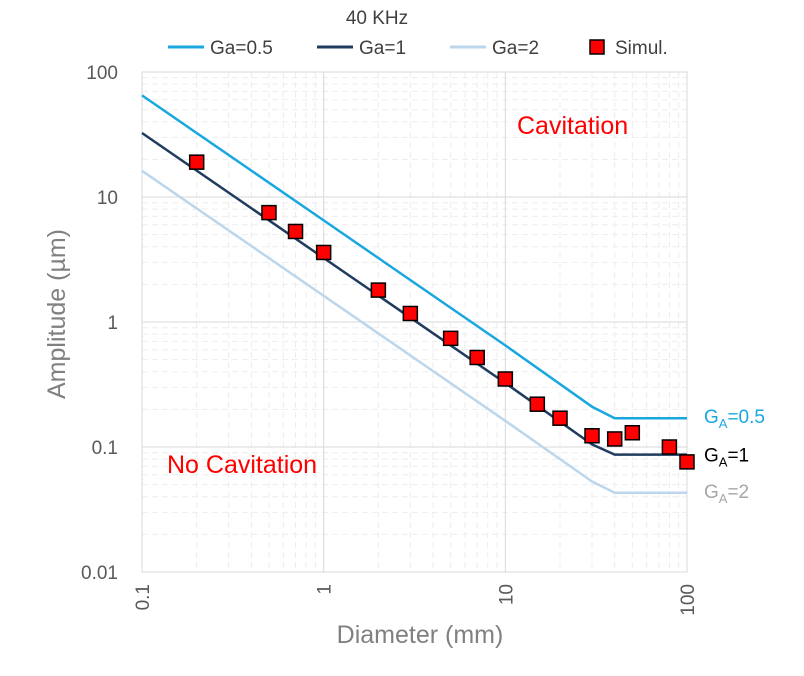  Describe the element at coordinates (57, 314) in the screenshot. I see `y-axis-title: Amplitude (µm)` at that location.